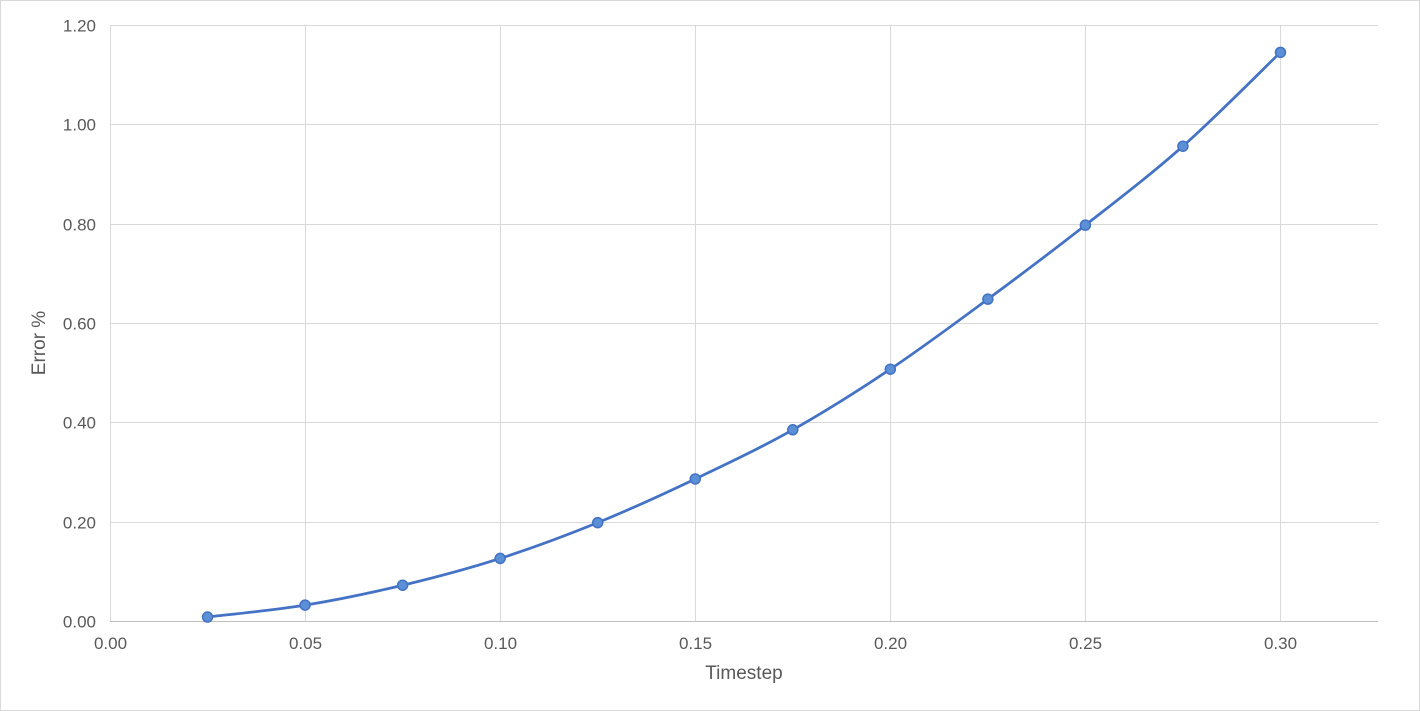 This screenshot has height=711, width=1420. Describe the element at coordinates (110, 643) in the screenshot. I see `x-tick-label: 0.00` at that location.